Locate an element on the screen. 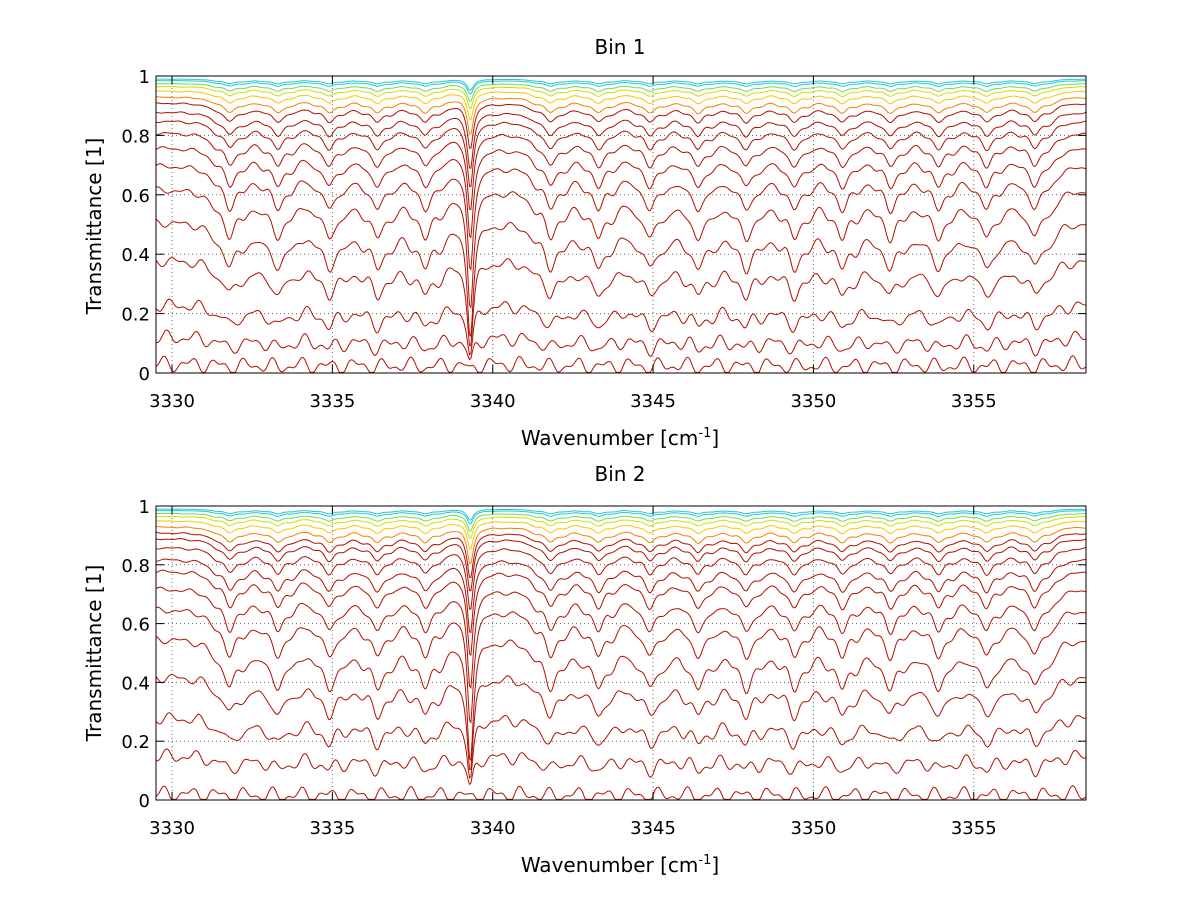 This screenshot has width=1200, height=901. chart-title: Bin 2 is located at coordinates (619, 474).